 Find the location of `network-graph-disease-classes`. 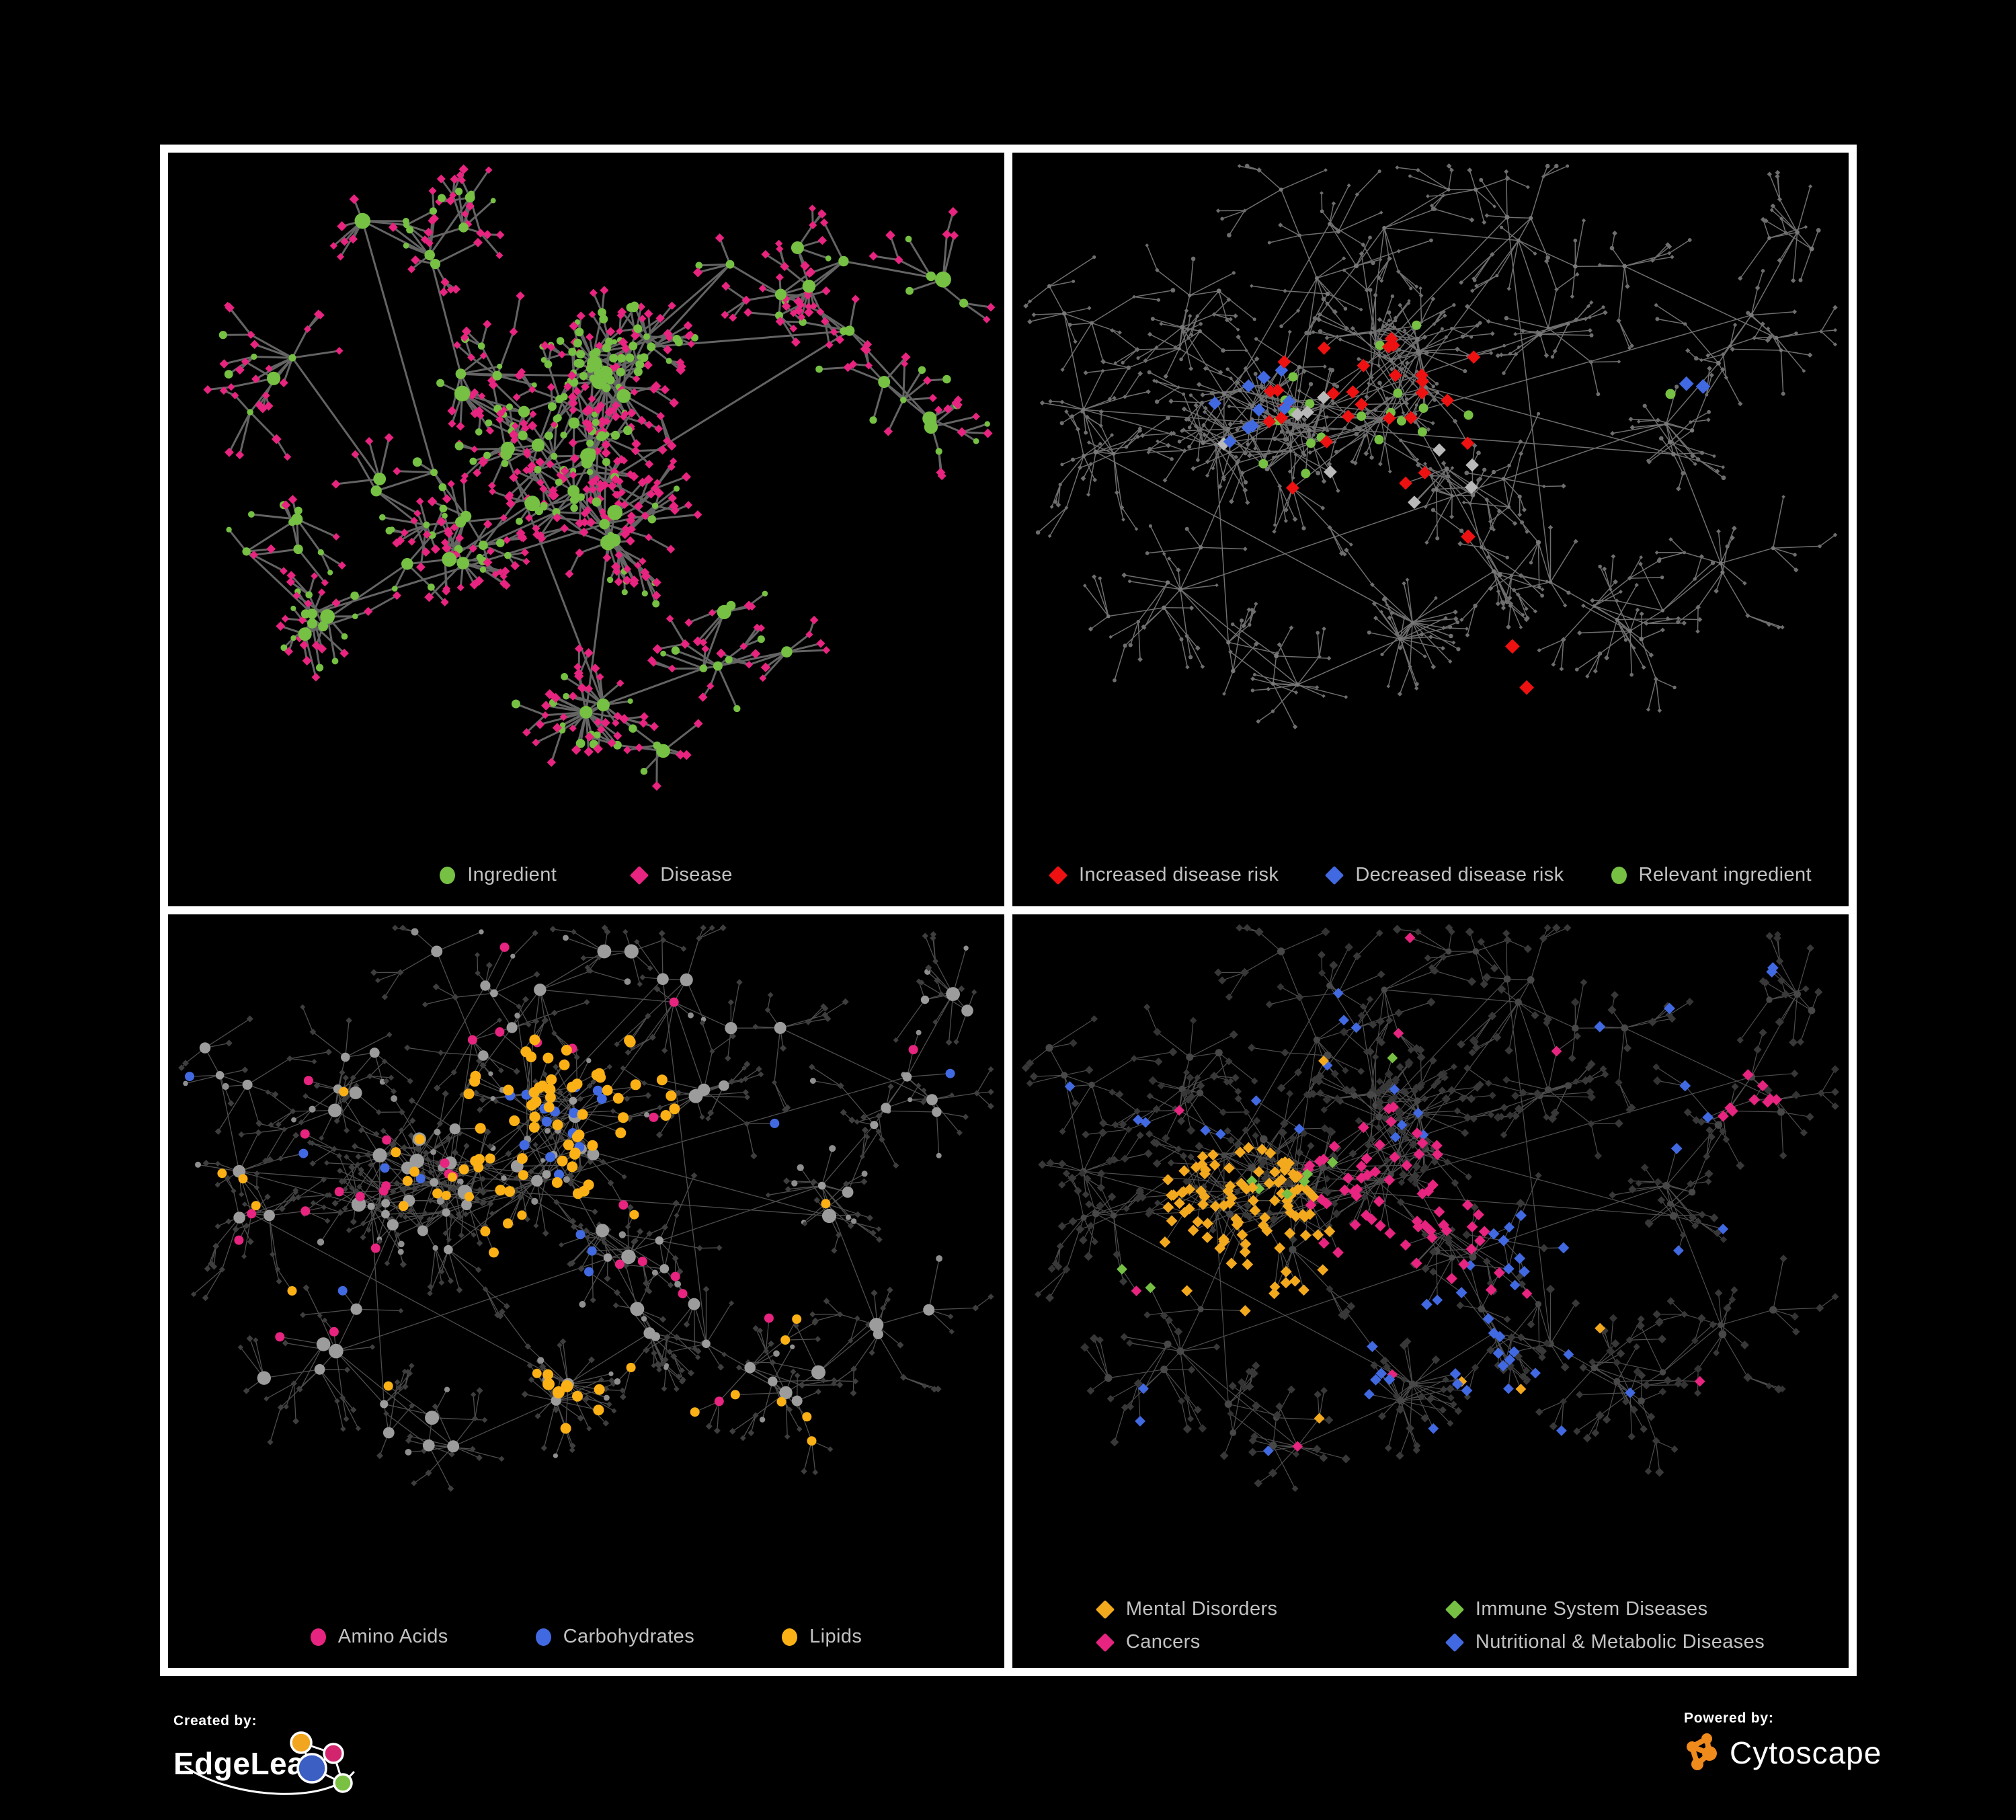

network-graph-disease-classes is located at coordinates (1430, 1208).